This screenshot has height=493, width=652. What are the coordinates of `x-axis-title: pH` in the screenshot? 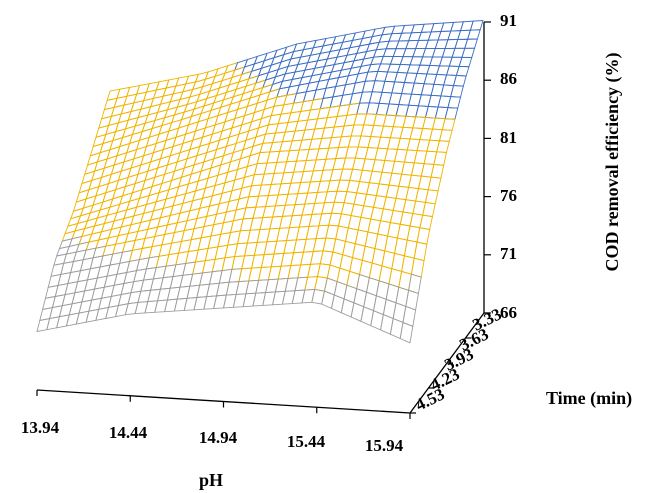 It's located at (211, 480).